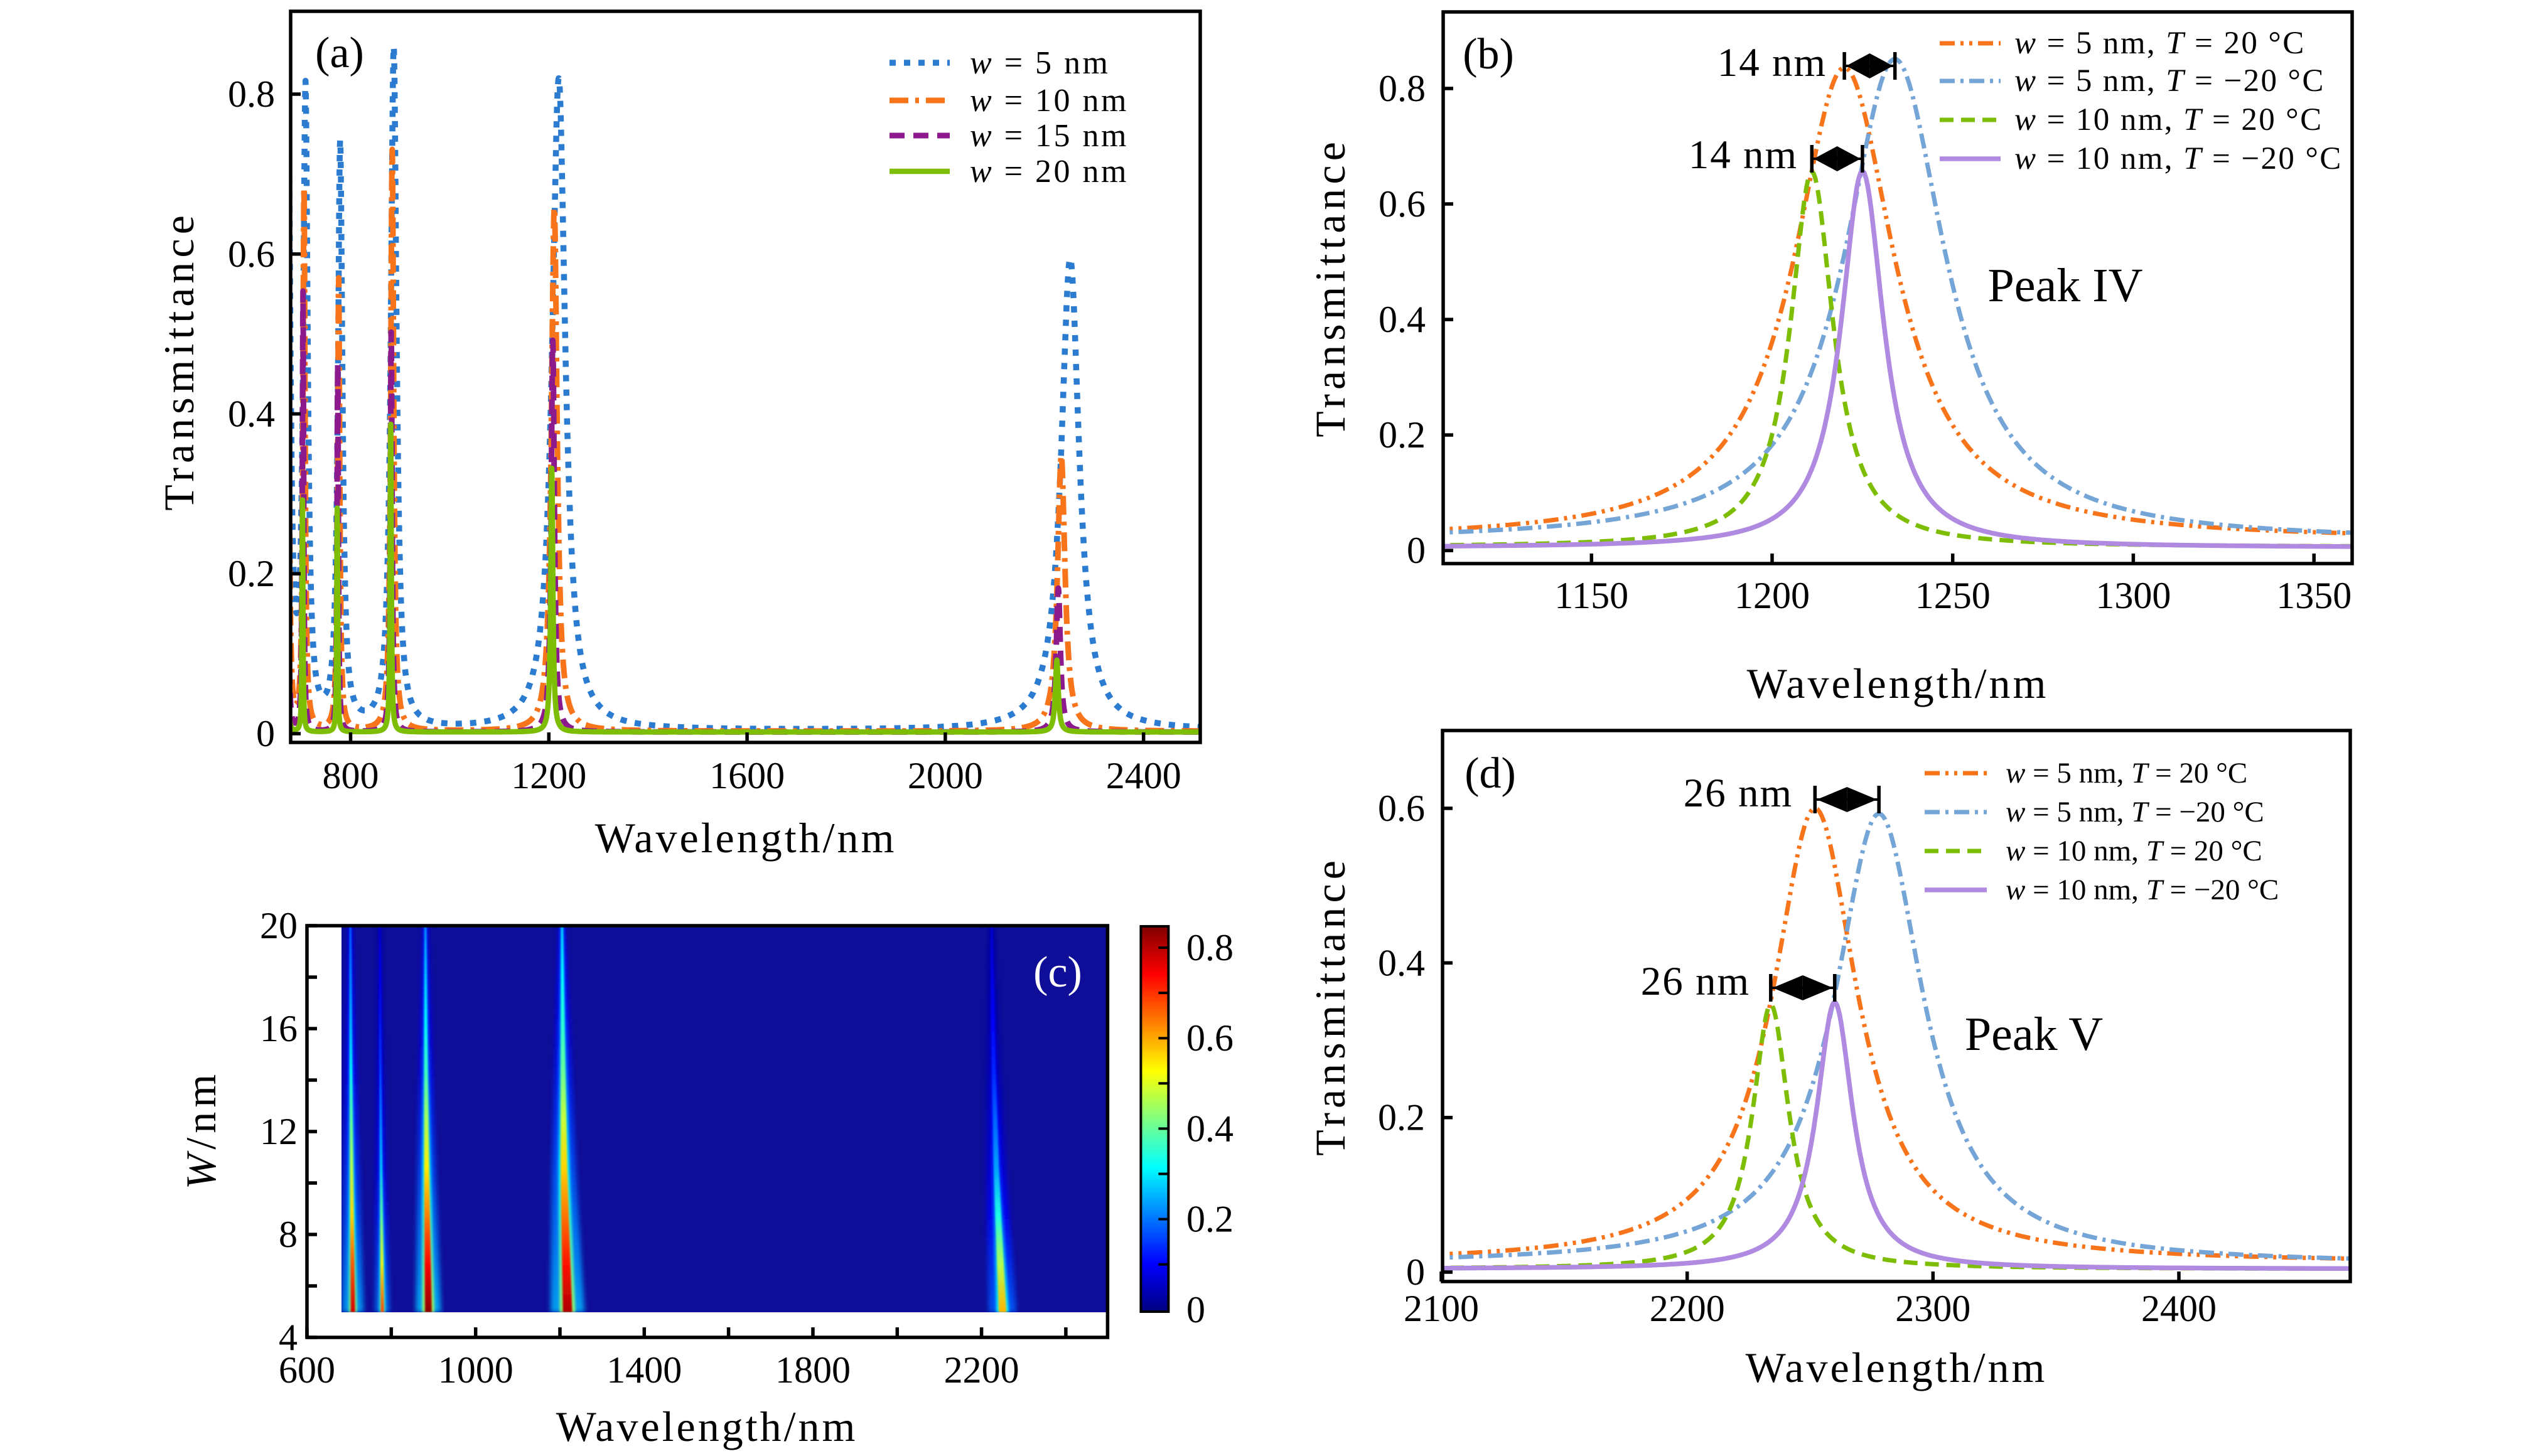 The image size is (2521, 1456). Describe the element at coordinates (813, 1370) in the screenshot. I see `svg-text: 1800` at that location.